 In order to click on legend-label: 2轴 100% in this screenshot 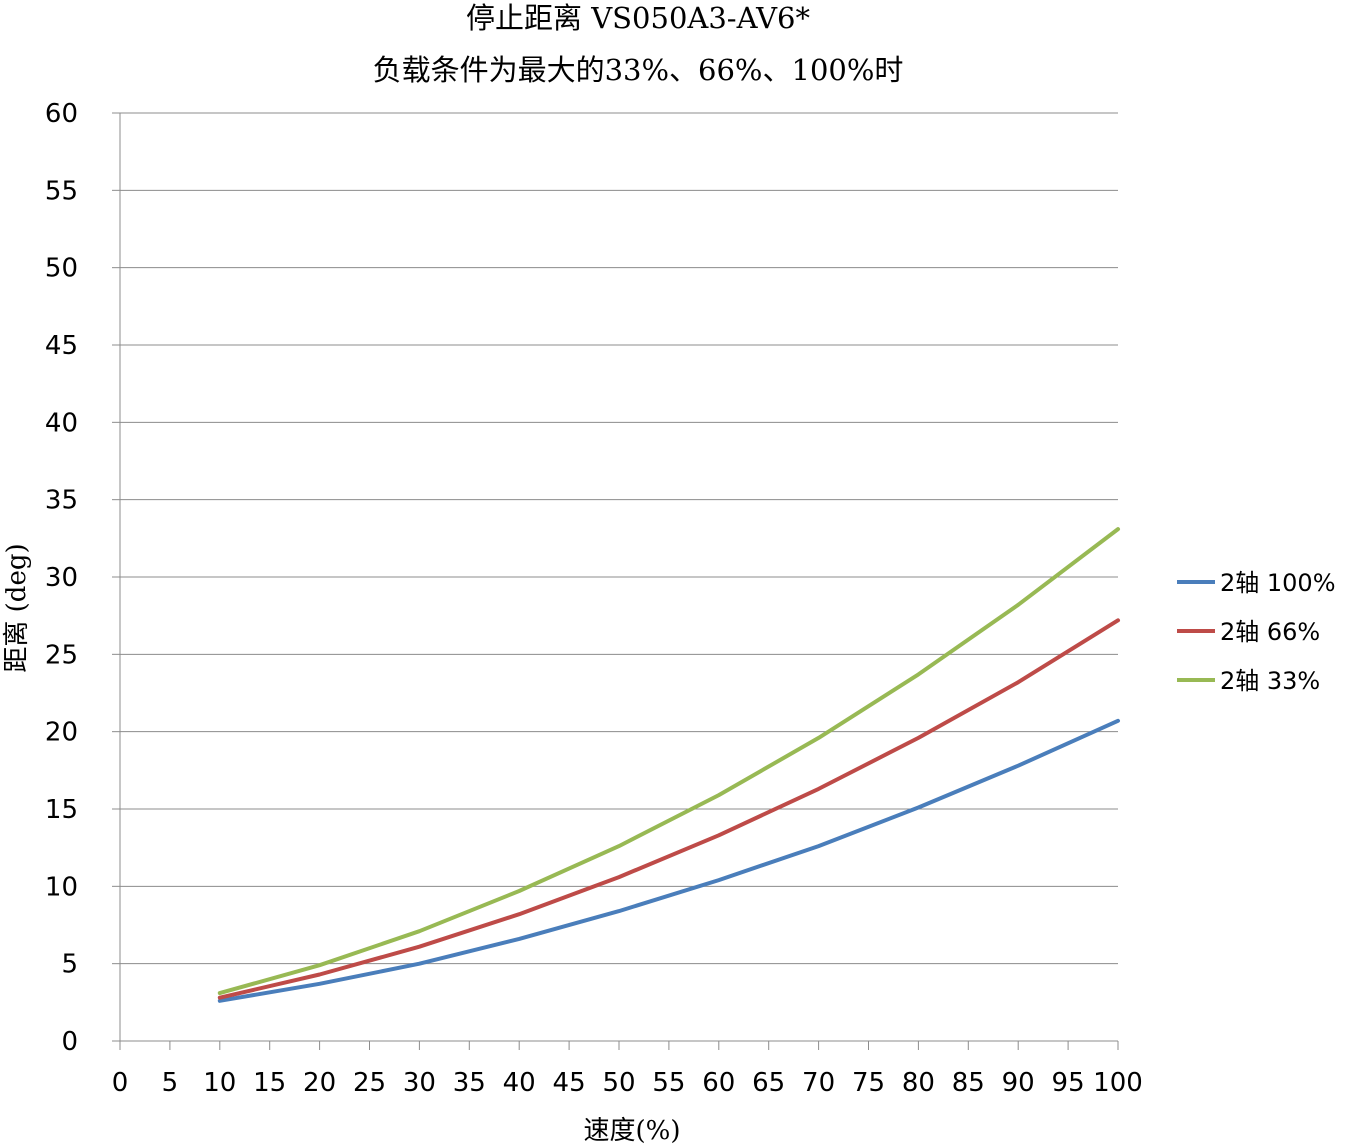, I will do `click(1278, 583)`.